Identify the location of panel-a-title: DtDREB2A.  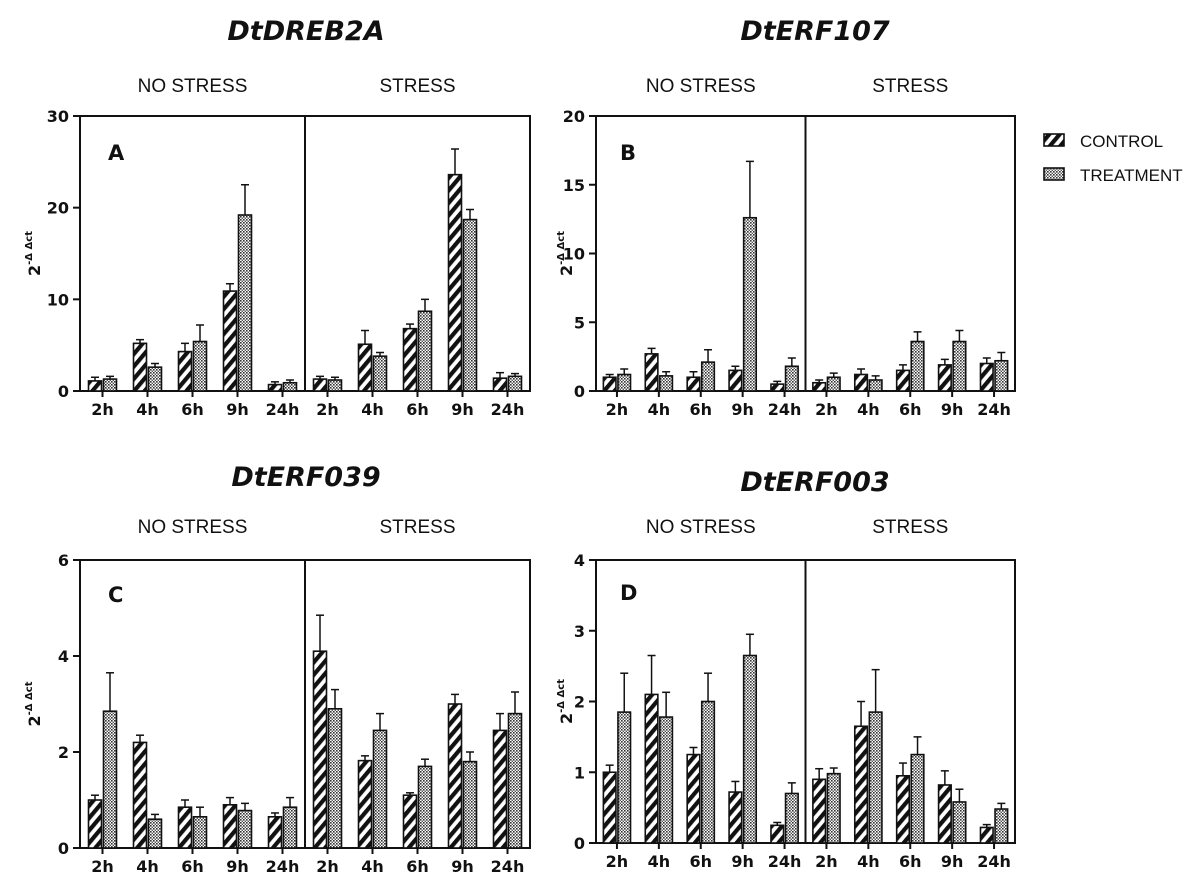
(305, 31).